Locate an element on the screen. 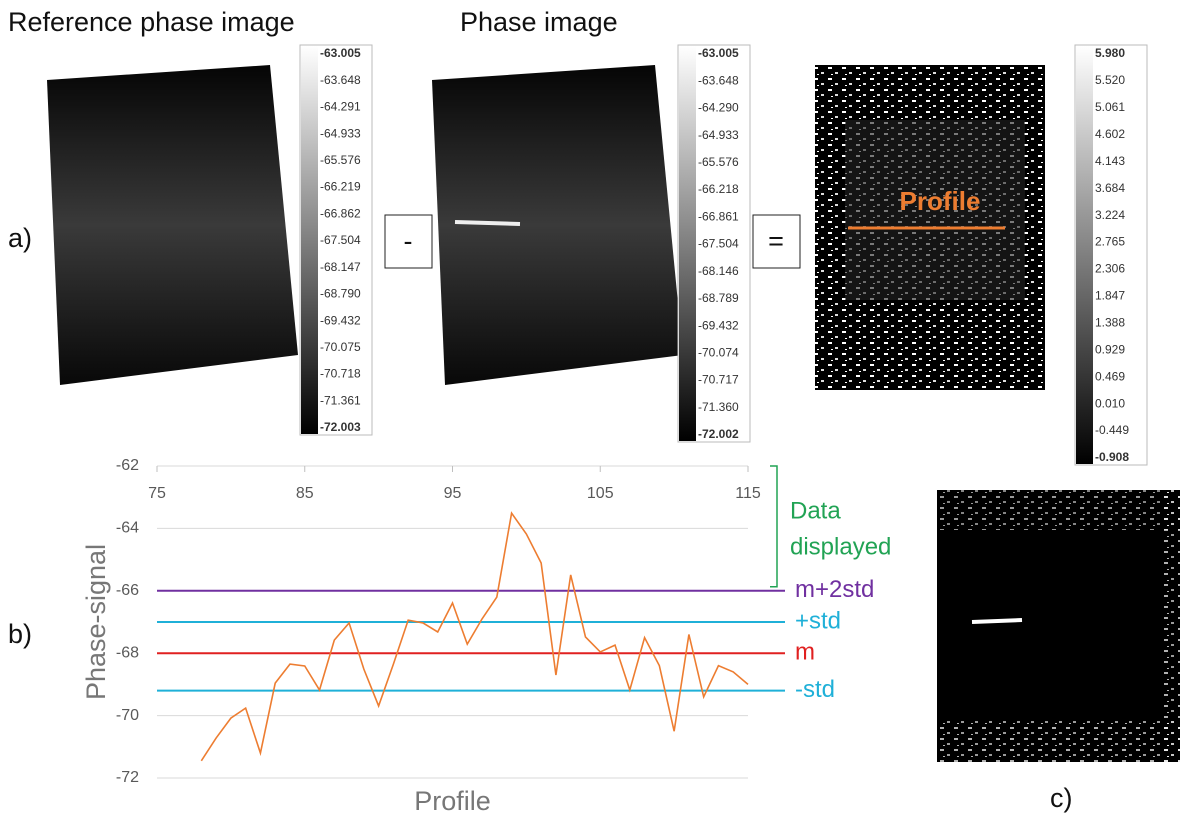  colorbar-label: -71.361 is located at coordinates (340, 400).